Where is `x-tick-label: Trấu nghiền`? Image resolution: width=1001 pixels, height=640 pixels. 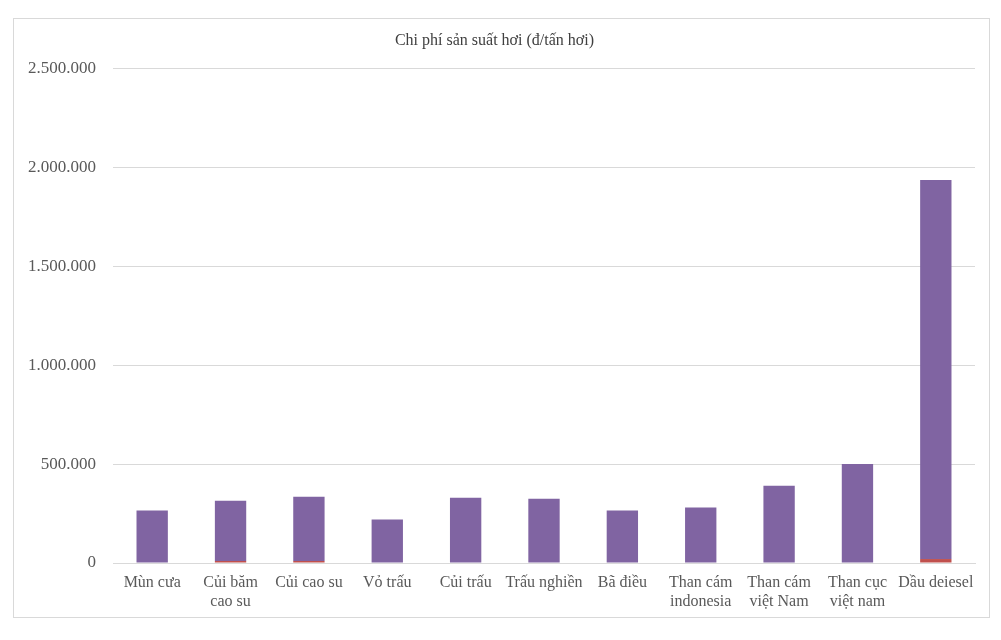 x-tick-label: Trấu nghiền is located at coordinates (544, 582).